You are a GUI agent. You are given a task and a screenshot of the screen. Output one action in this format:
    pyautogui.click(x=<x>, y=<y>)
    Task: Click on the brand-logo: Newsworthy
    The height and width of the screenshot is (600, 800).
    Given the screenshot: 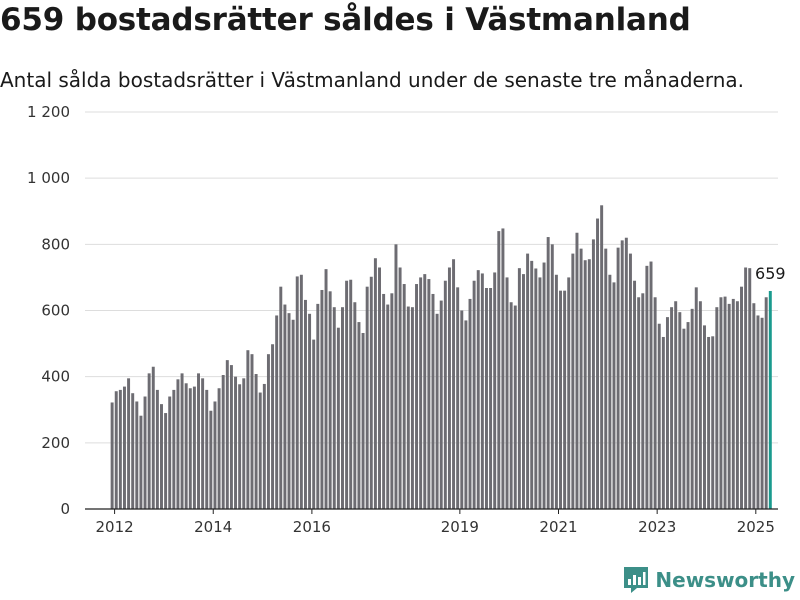 What is the action you would take?
    pyautogui.click(x=709, y=580)
    